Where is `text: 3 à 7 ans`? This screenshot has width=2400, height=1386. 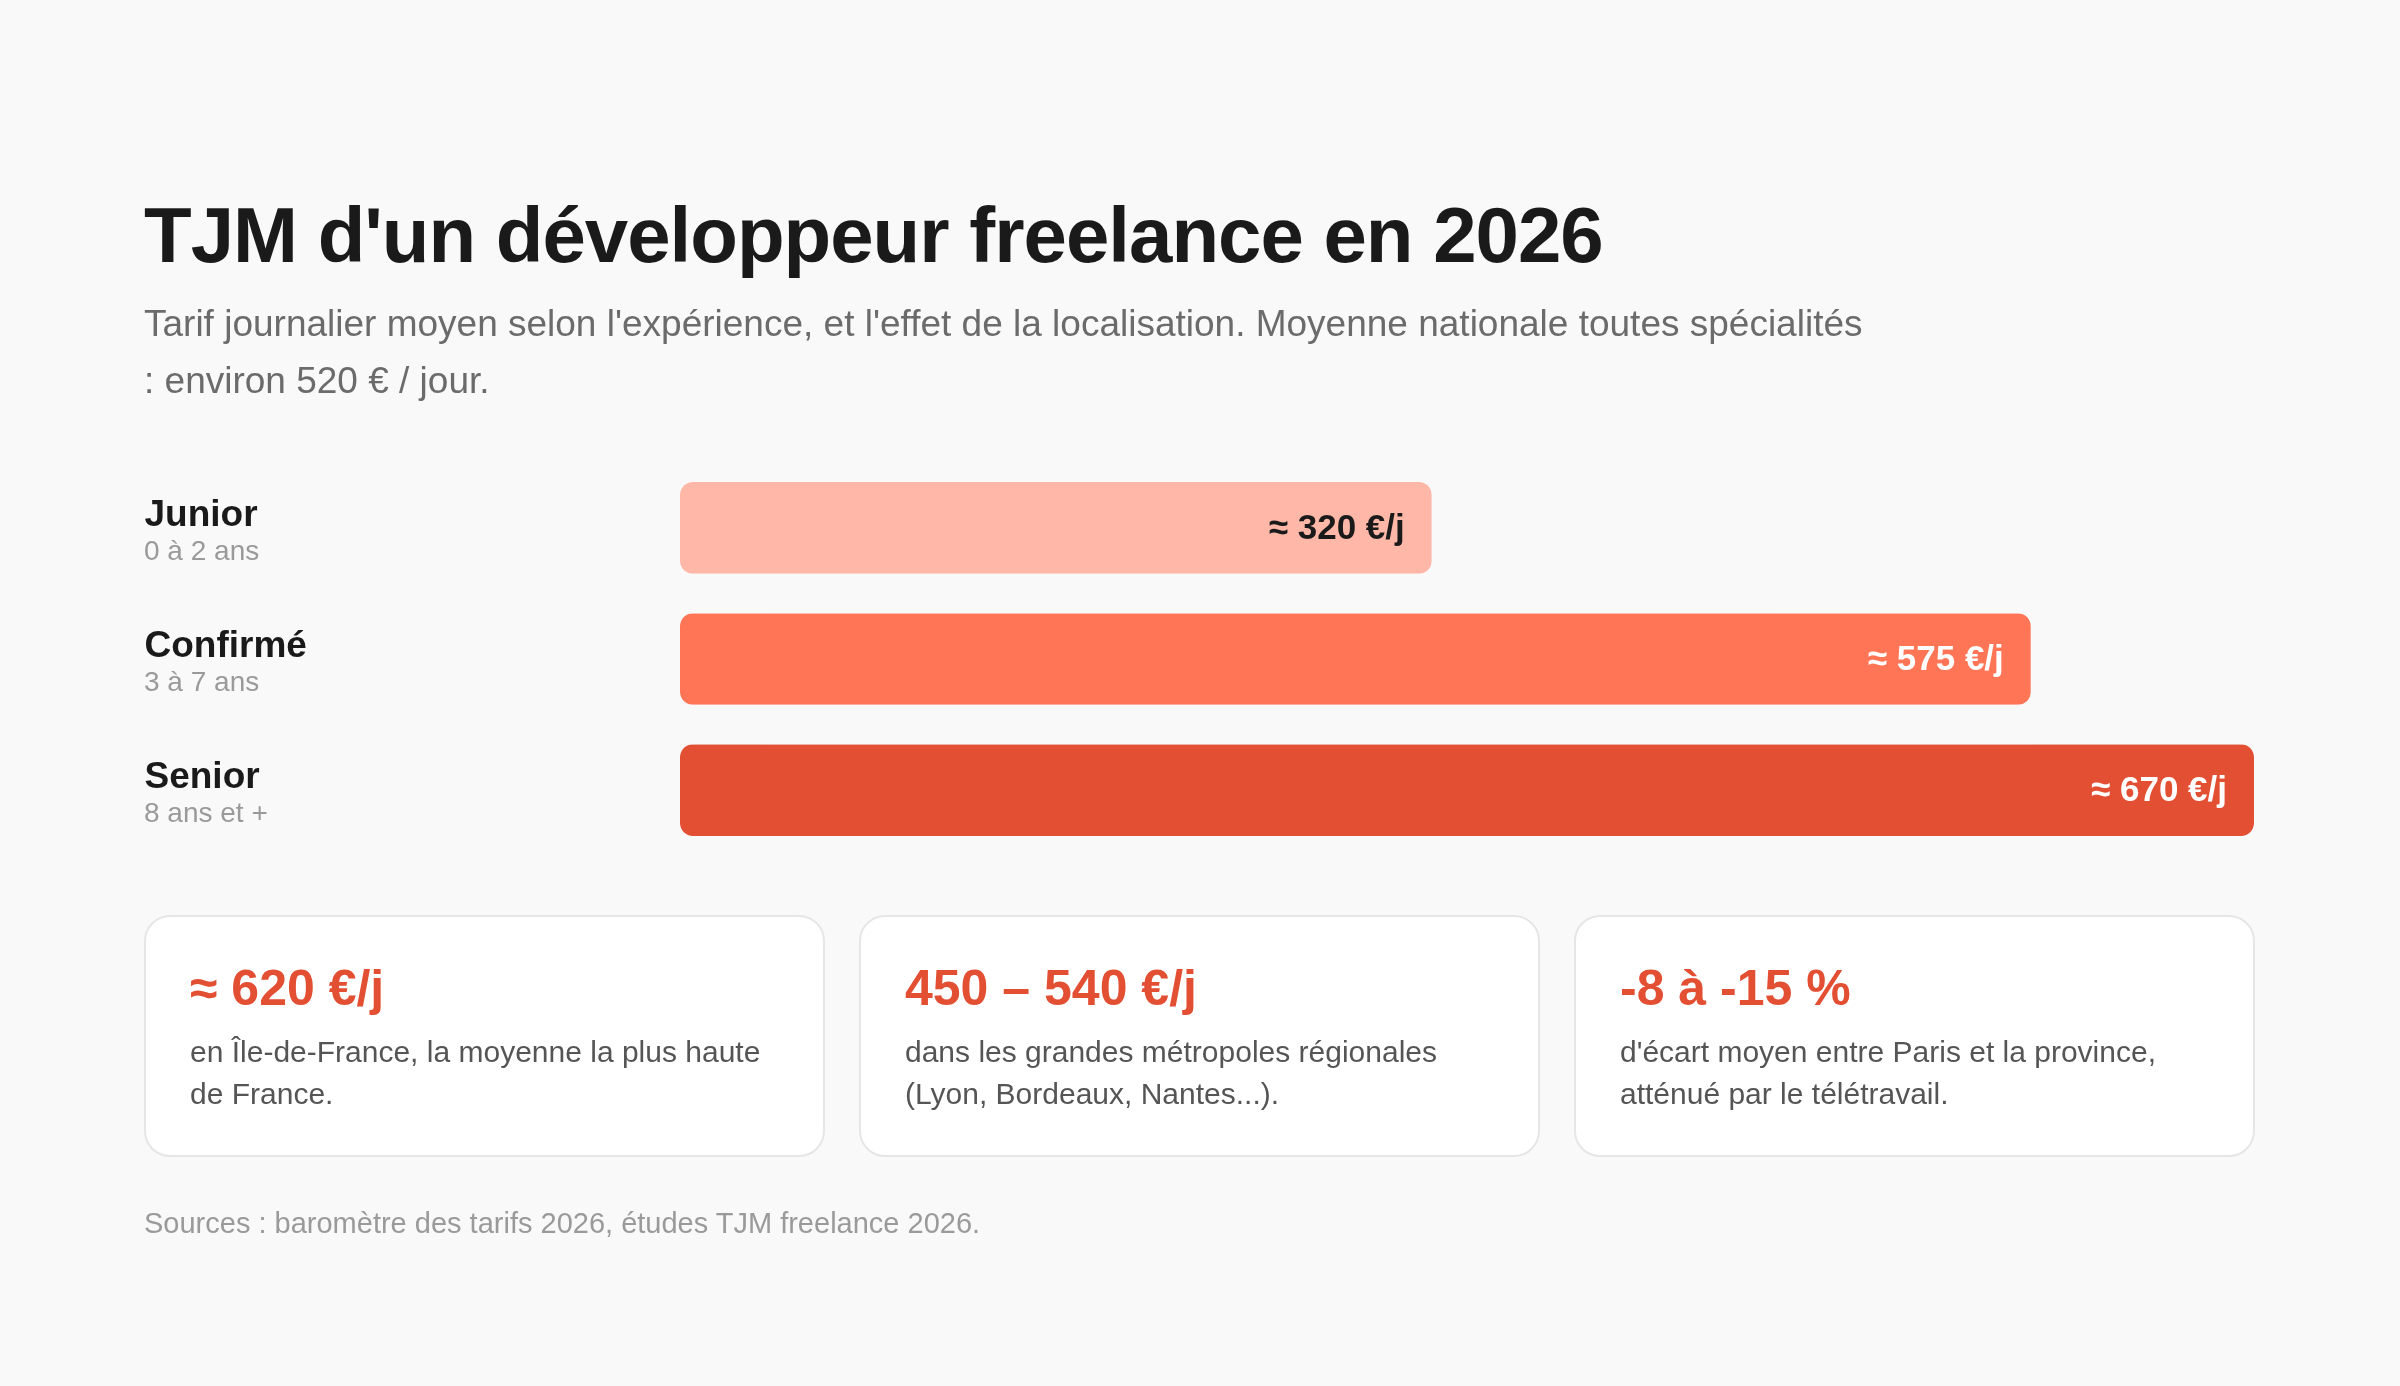 text: 3 à 7 ans is located at coordinates (202, 681).